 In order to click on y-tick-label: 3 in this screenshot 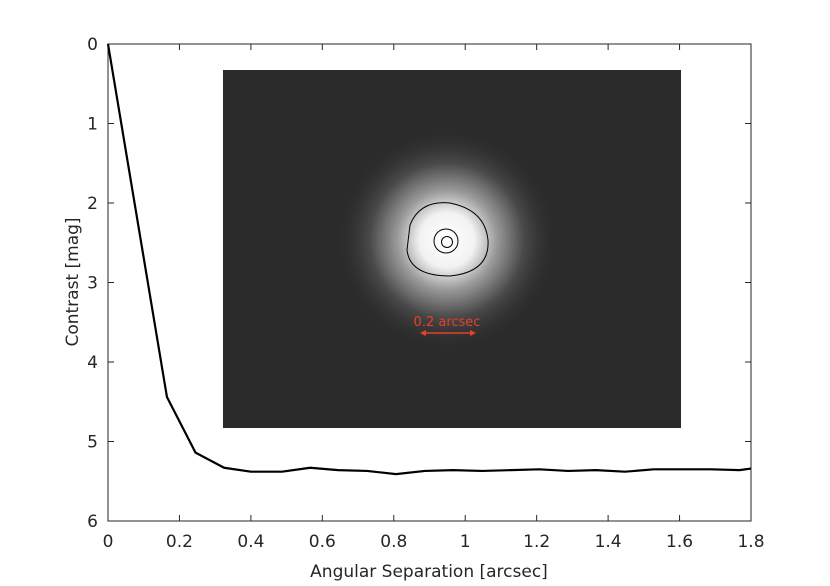, I will do `click(92, 284)`.